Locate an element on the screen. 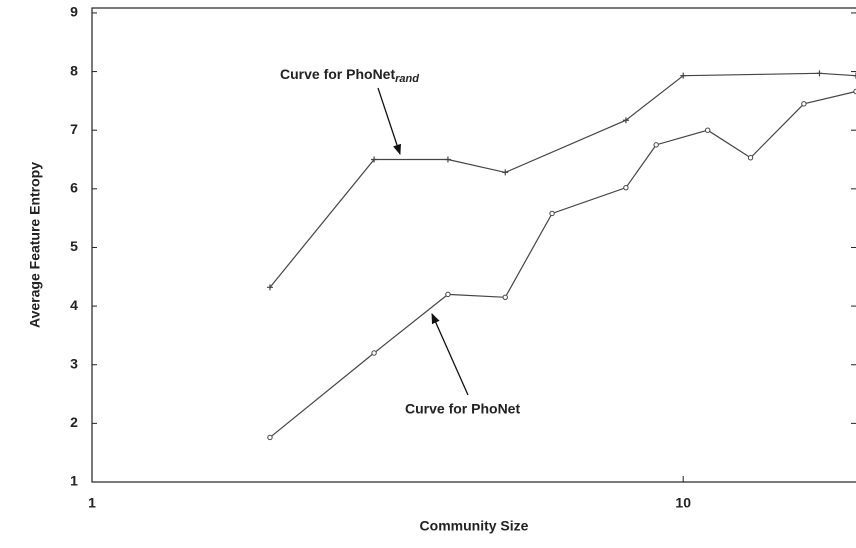  y-tick-label: 2 is located at coordinates (74, 422).